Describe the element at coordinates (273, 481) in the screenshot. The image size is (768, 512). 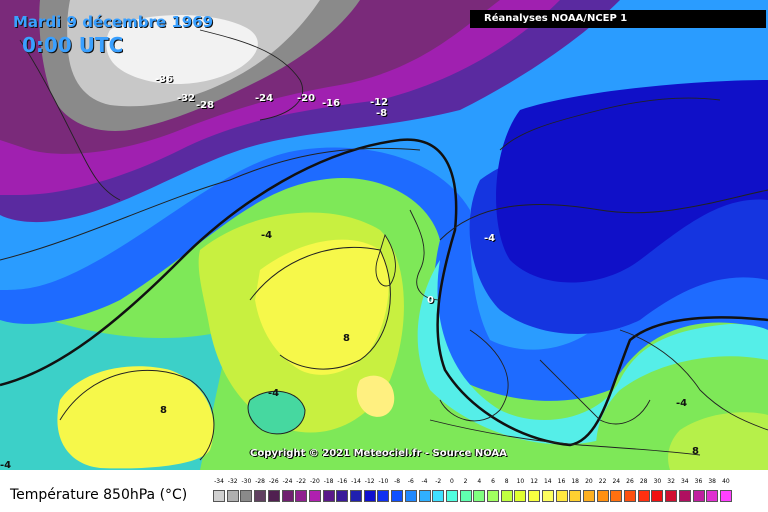
I see `legend-tick-label: -26` at that location.